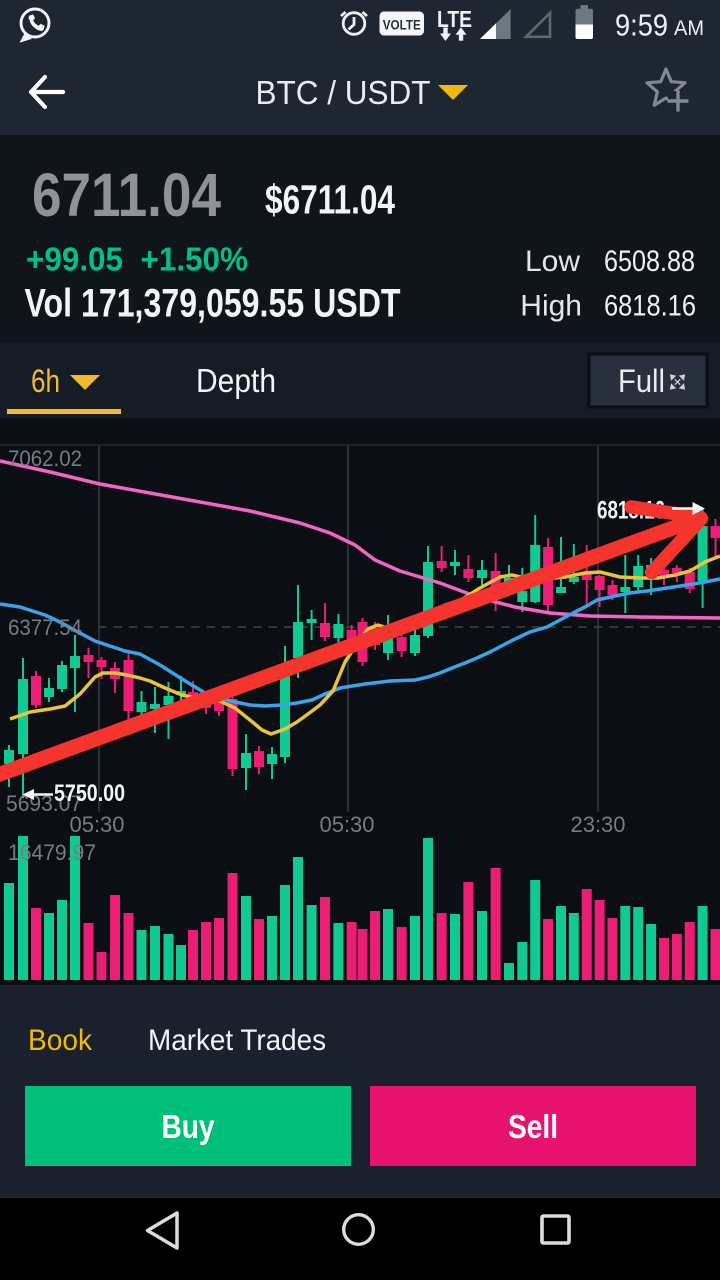 This screenshot has height=1280, width=720. Describe the element at coordinates (689, 28) in the screenshot. I see `svg-text: AM` at that location.